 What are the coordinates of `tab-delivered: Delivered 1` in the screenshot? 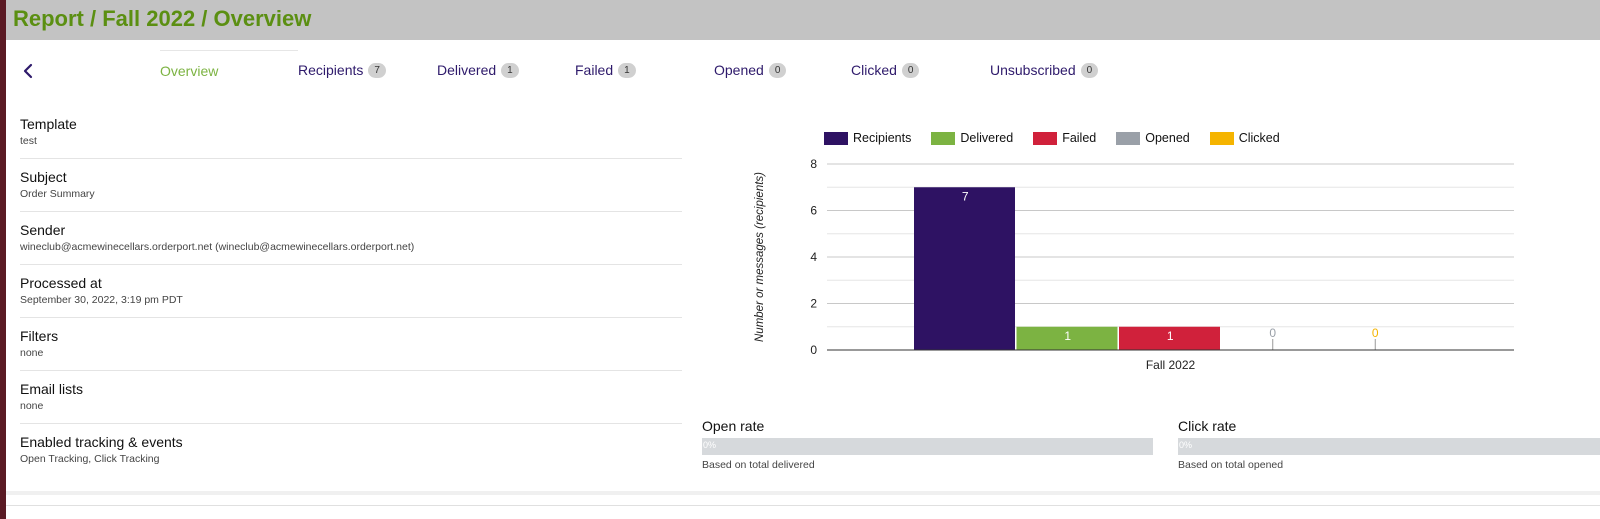 It's located at (478, 70).